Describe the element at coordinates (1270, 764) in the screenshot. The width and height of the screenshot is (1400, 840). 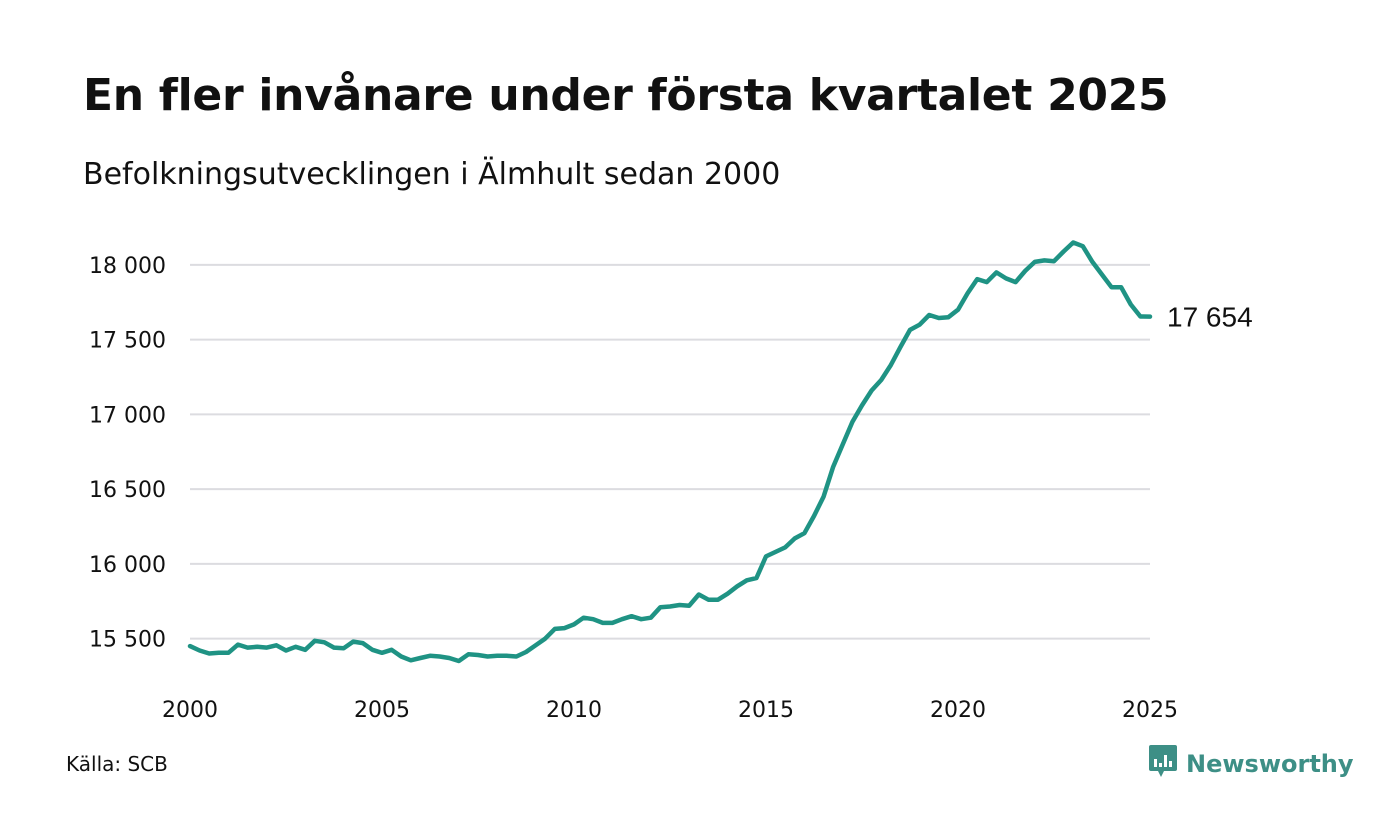
I see `brand-name: Newsworthy` at that location.